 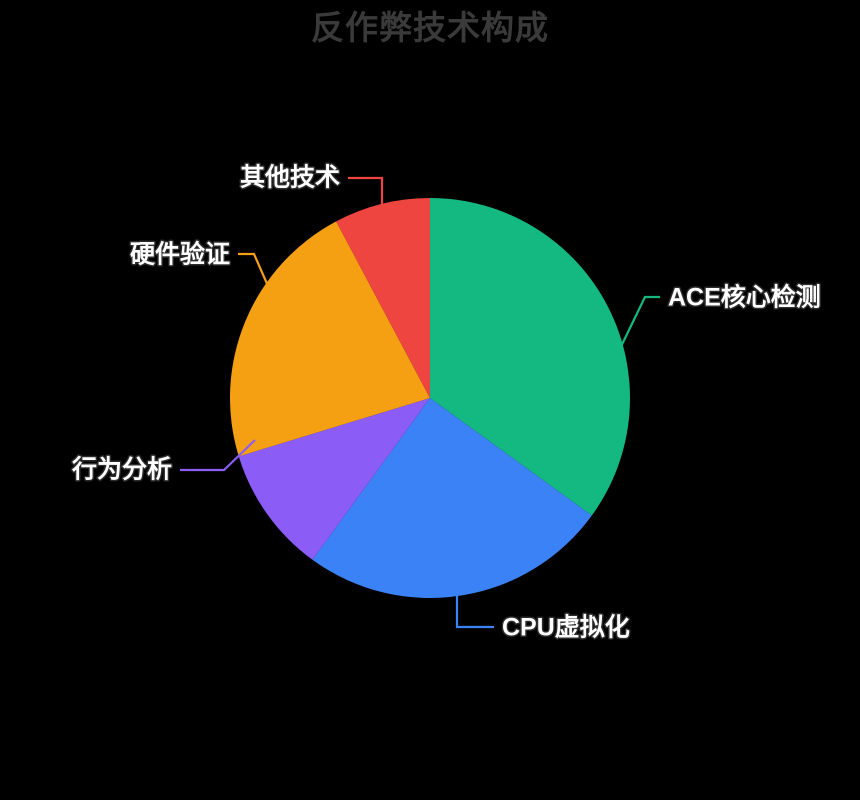 I want to click on slice-label-4: 硬件验证, so click(x=180, y=254).